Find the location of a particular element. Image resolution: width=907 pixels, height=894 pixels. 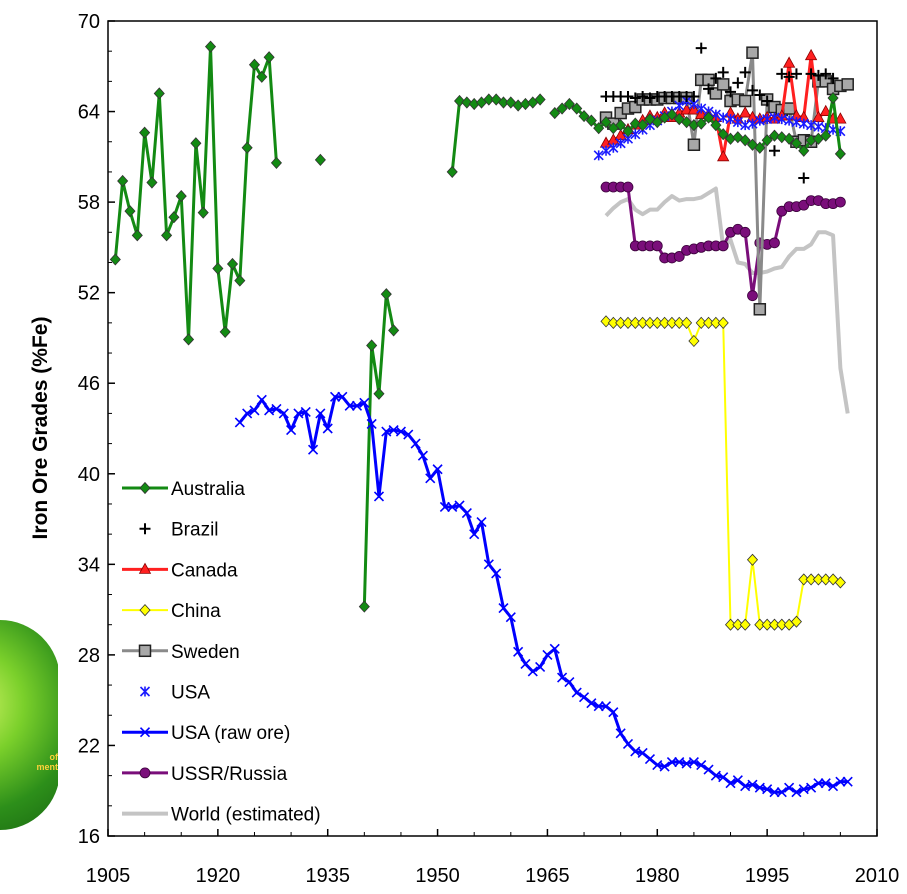

book-cover-logo-fragment: of ment is located at coordinates (29, 727).